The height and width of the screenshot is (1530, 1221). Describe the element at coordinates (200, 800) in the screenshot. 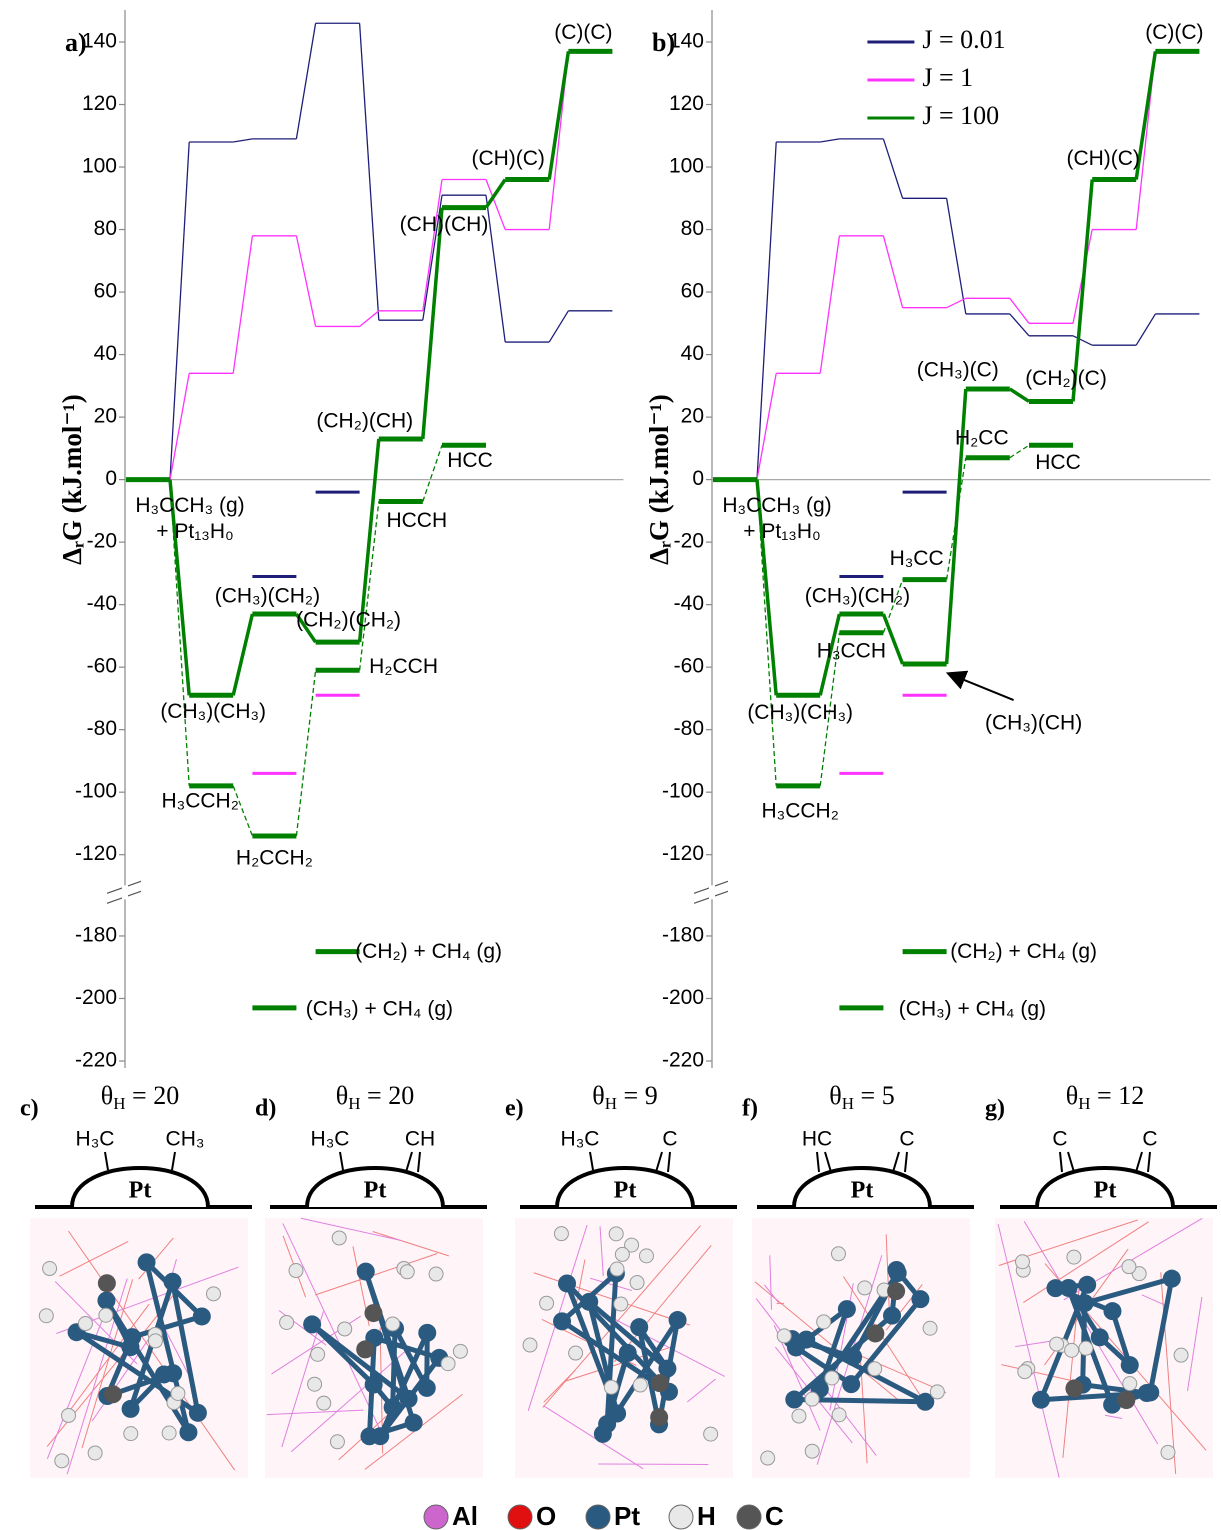

I see `level-label: H₃CCH₂` at that location.